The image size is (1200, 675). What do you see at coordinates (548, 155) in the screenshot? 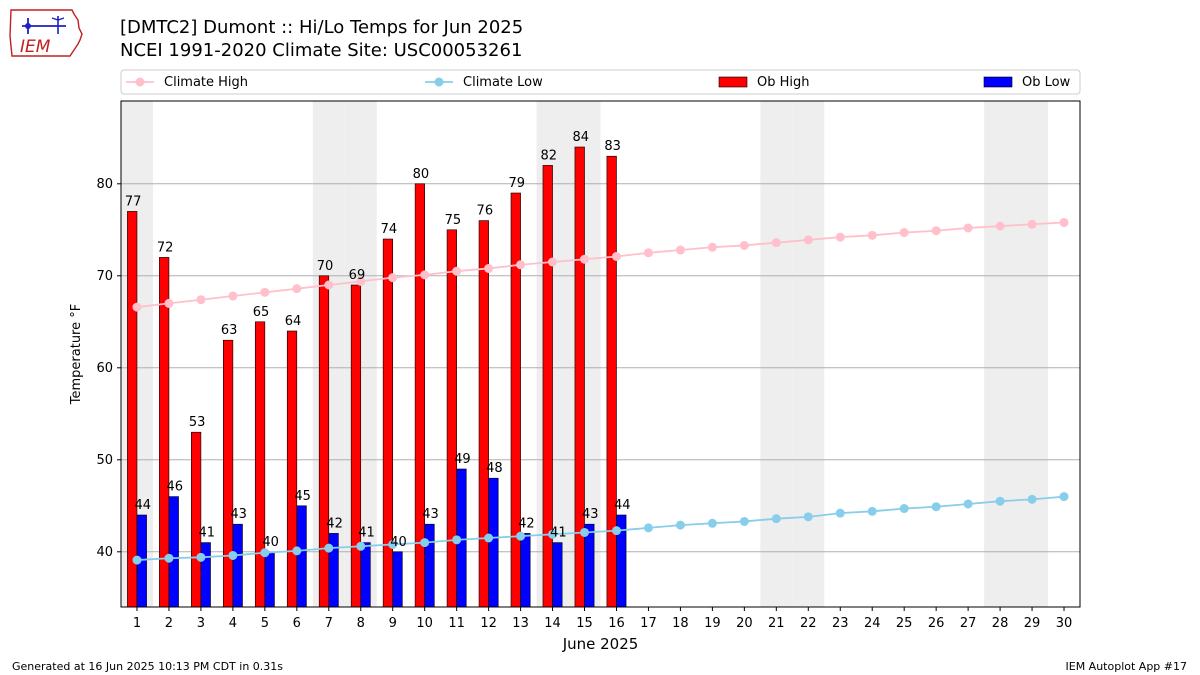
I see `ob-high-bar-label-day-14: 82` at bounding box center [548, 155].